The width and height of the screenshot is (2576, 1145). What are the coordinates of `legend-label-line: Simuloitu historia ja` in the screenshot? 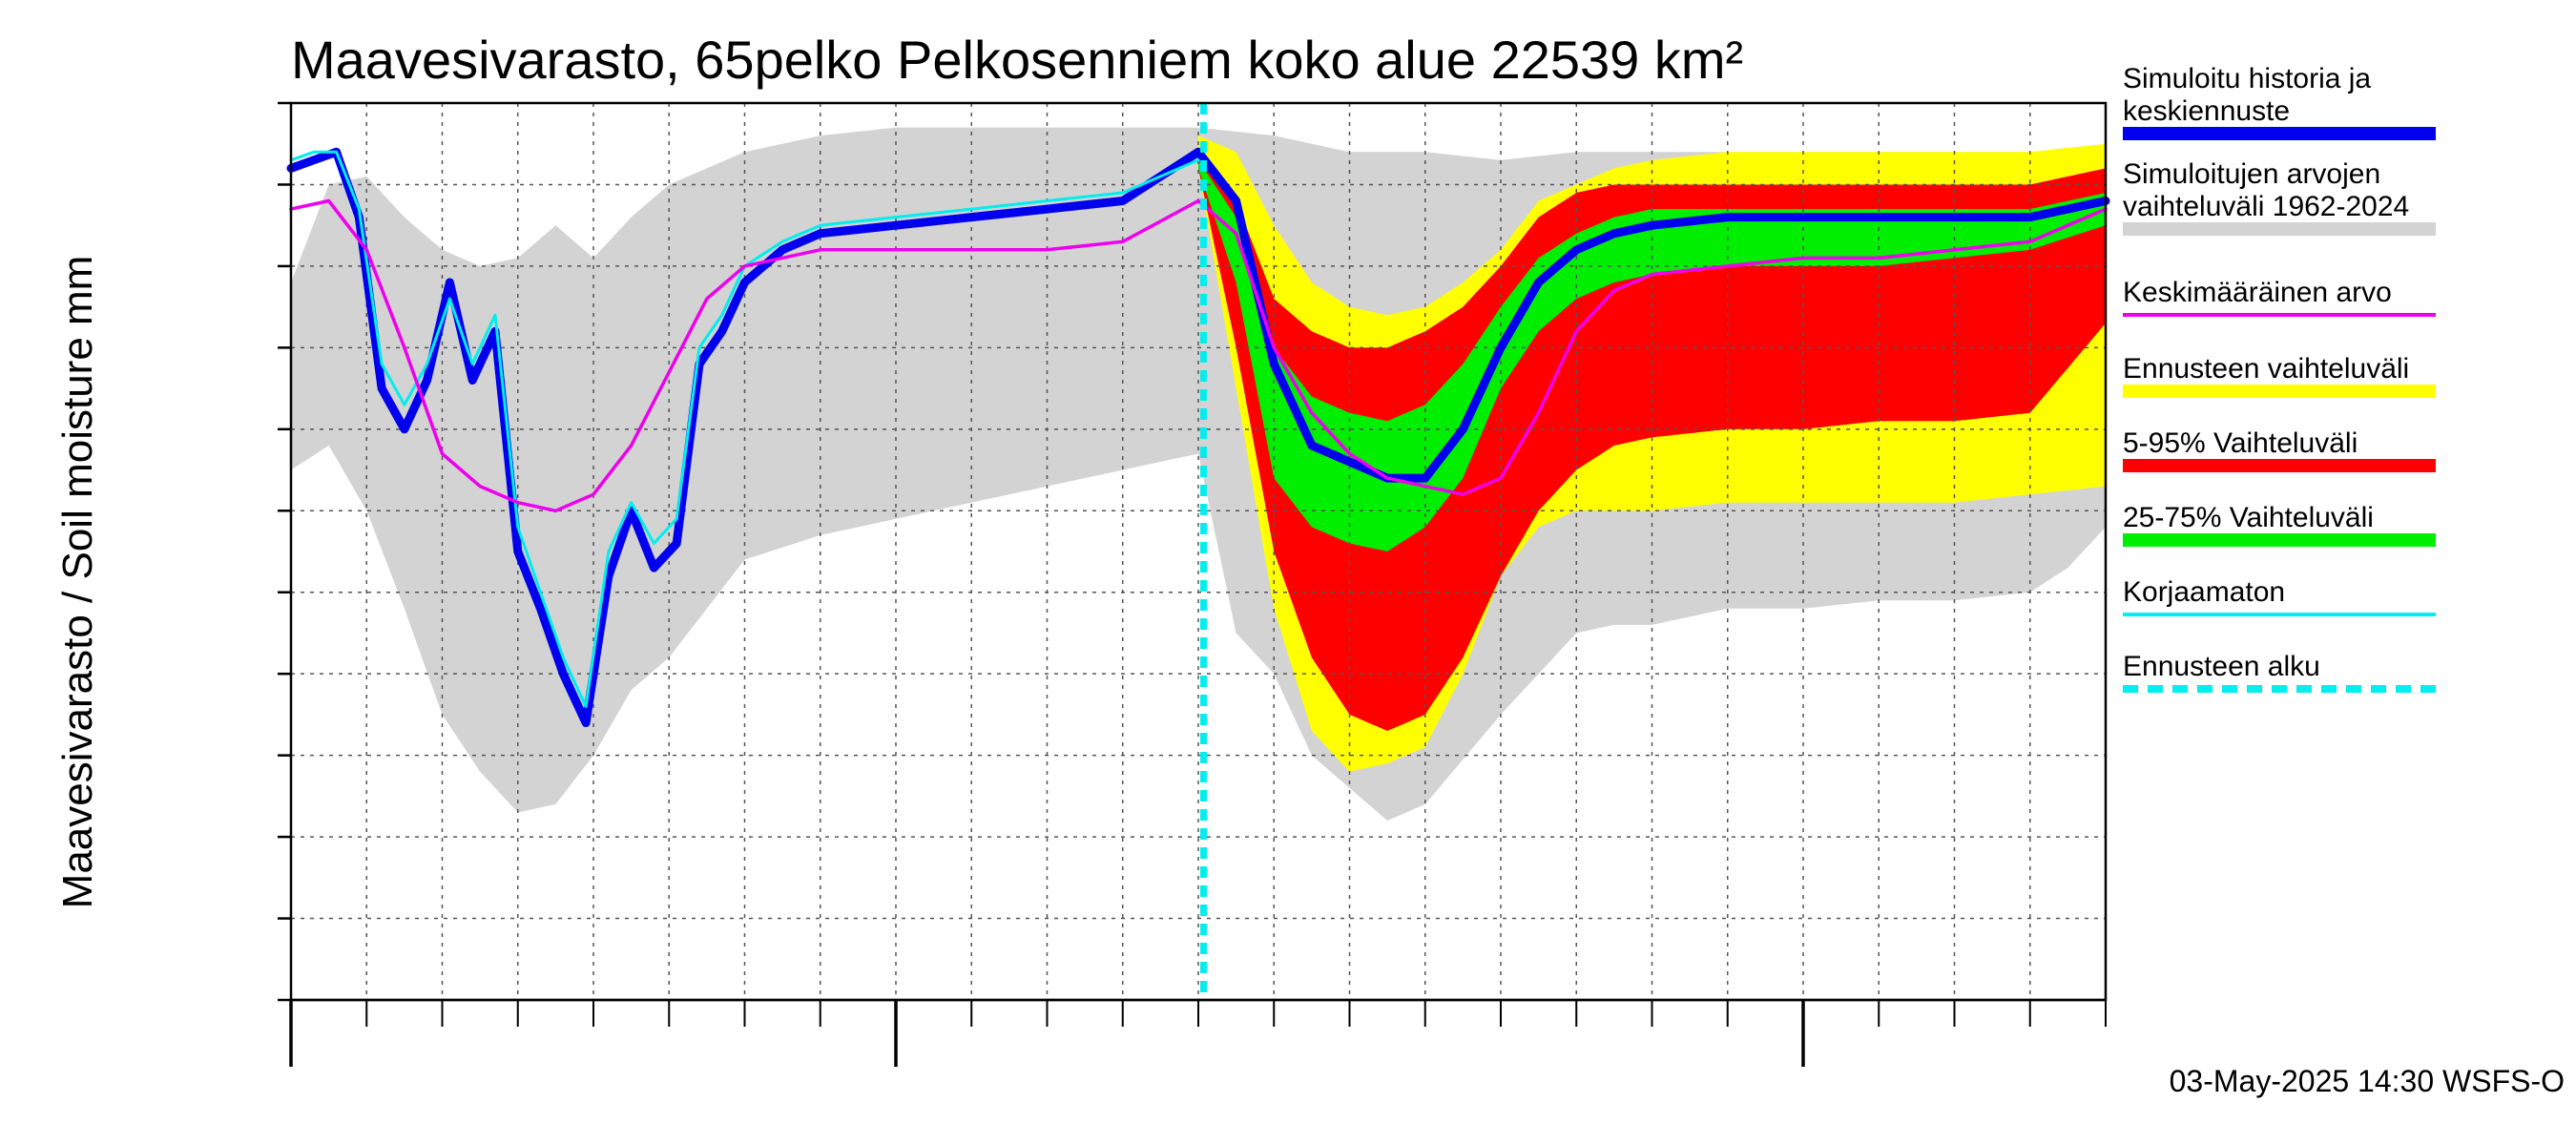 It's located at (2247, 79).